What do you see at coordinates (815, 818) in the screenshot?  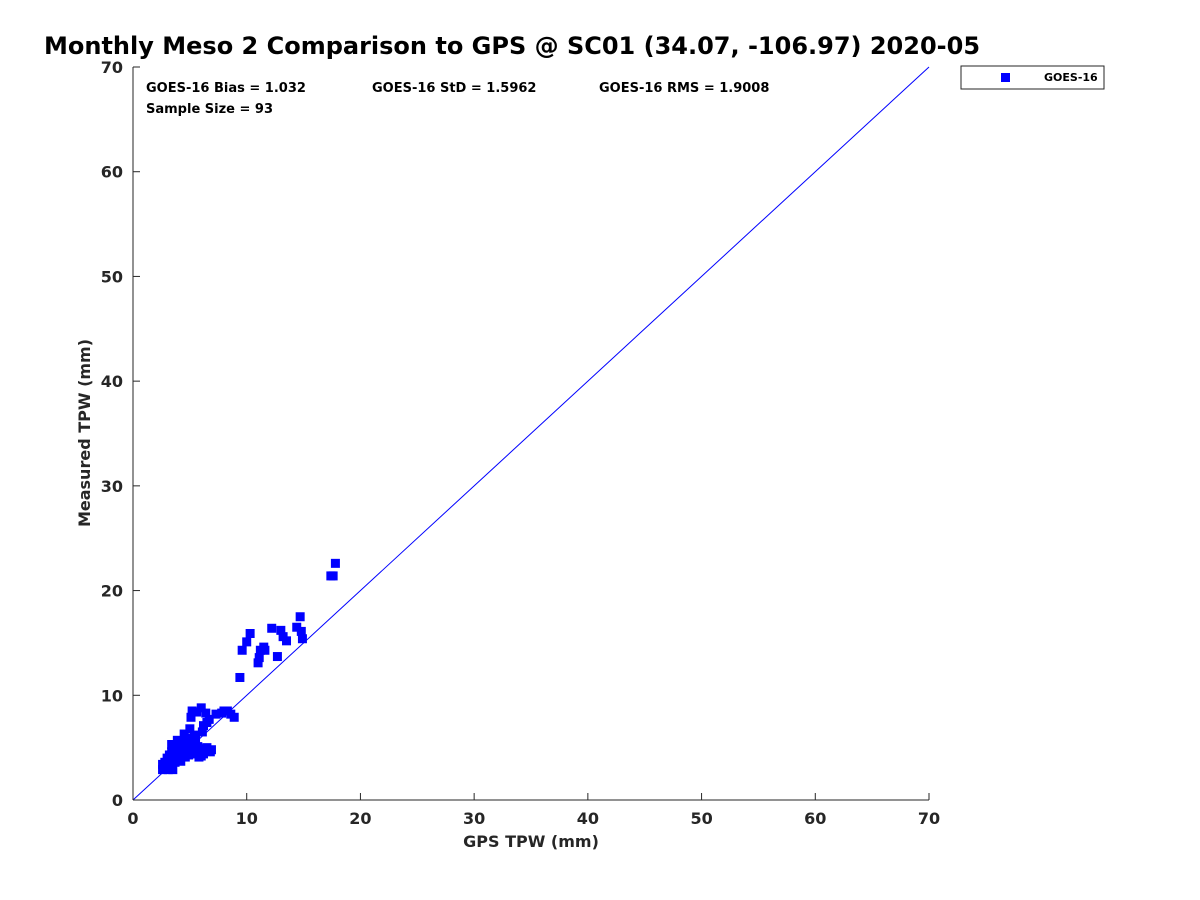 I see `x-tick-label: 60` at bounding box center [815, 818].